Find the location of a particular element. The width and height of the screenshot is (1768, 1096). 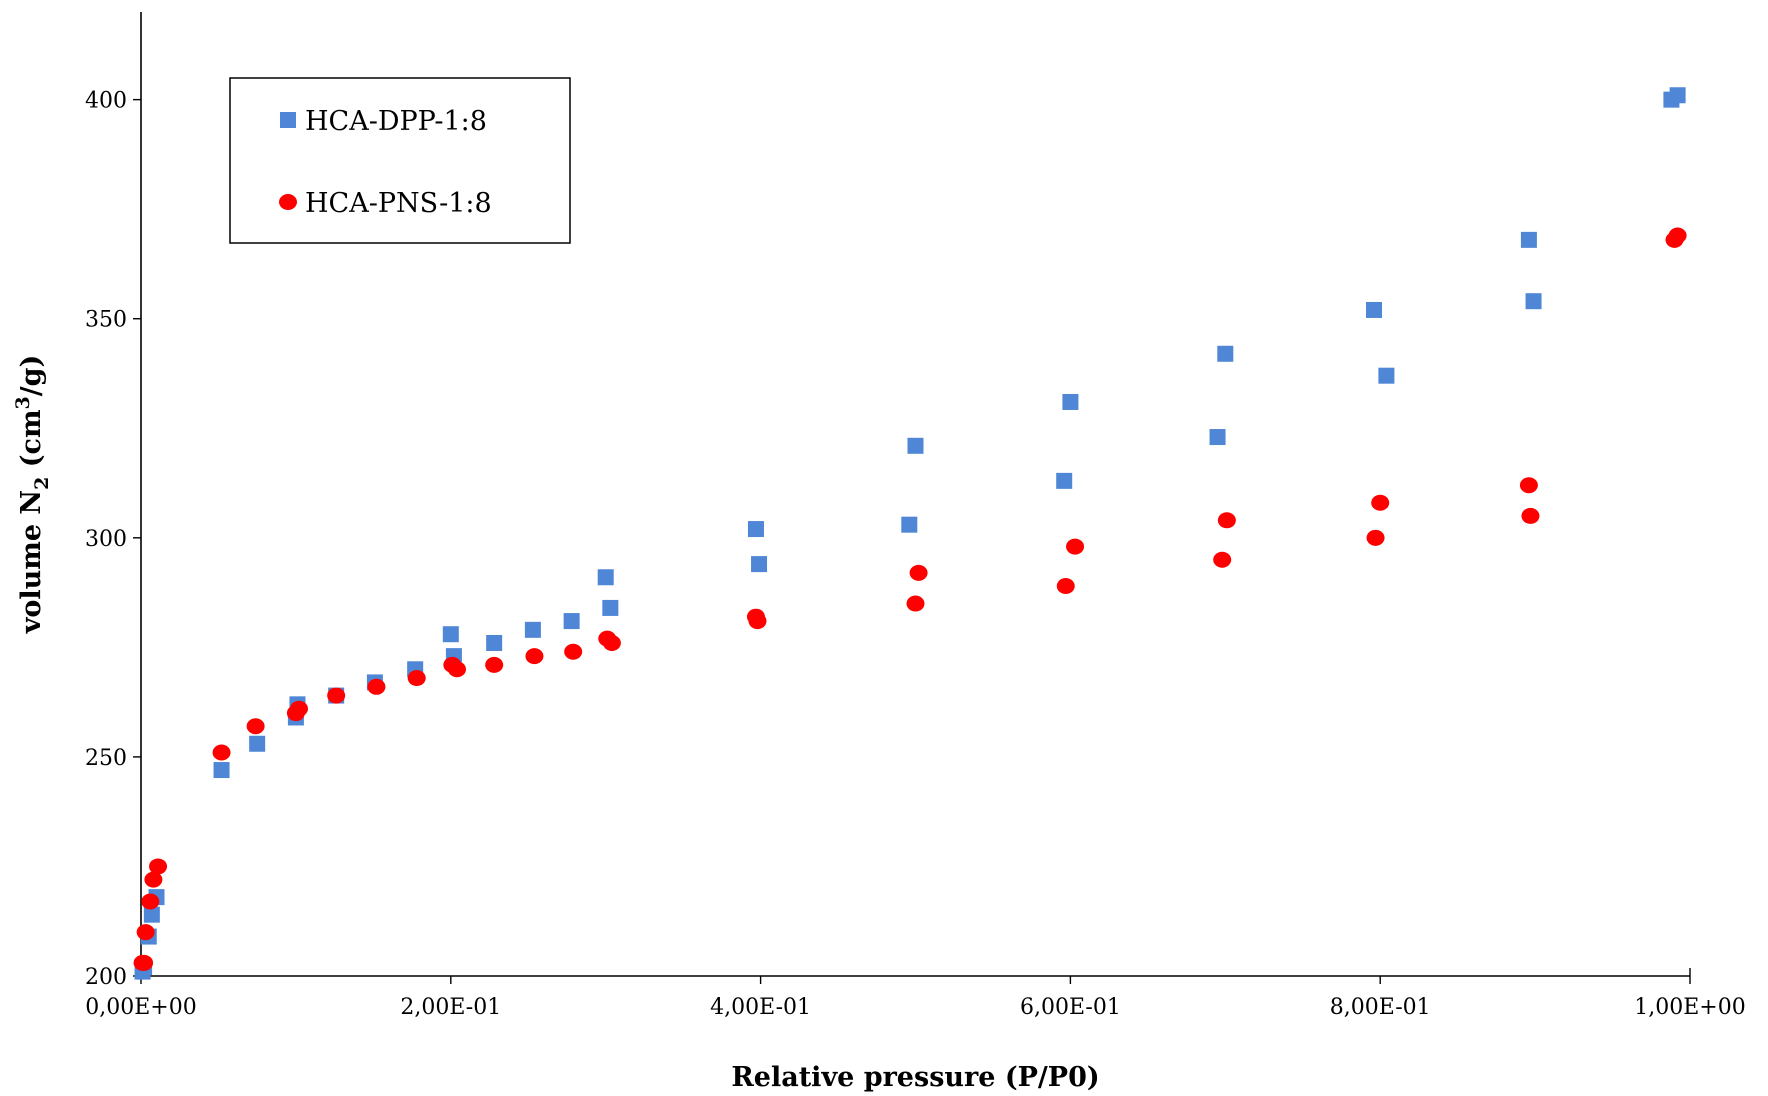

y-tick-label: 350 is located at coordinates (106, 320).